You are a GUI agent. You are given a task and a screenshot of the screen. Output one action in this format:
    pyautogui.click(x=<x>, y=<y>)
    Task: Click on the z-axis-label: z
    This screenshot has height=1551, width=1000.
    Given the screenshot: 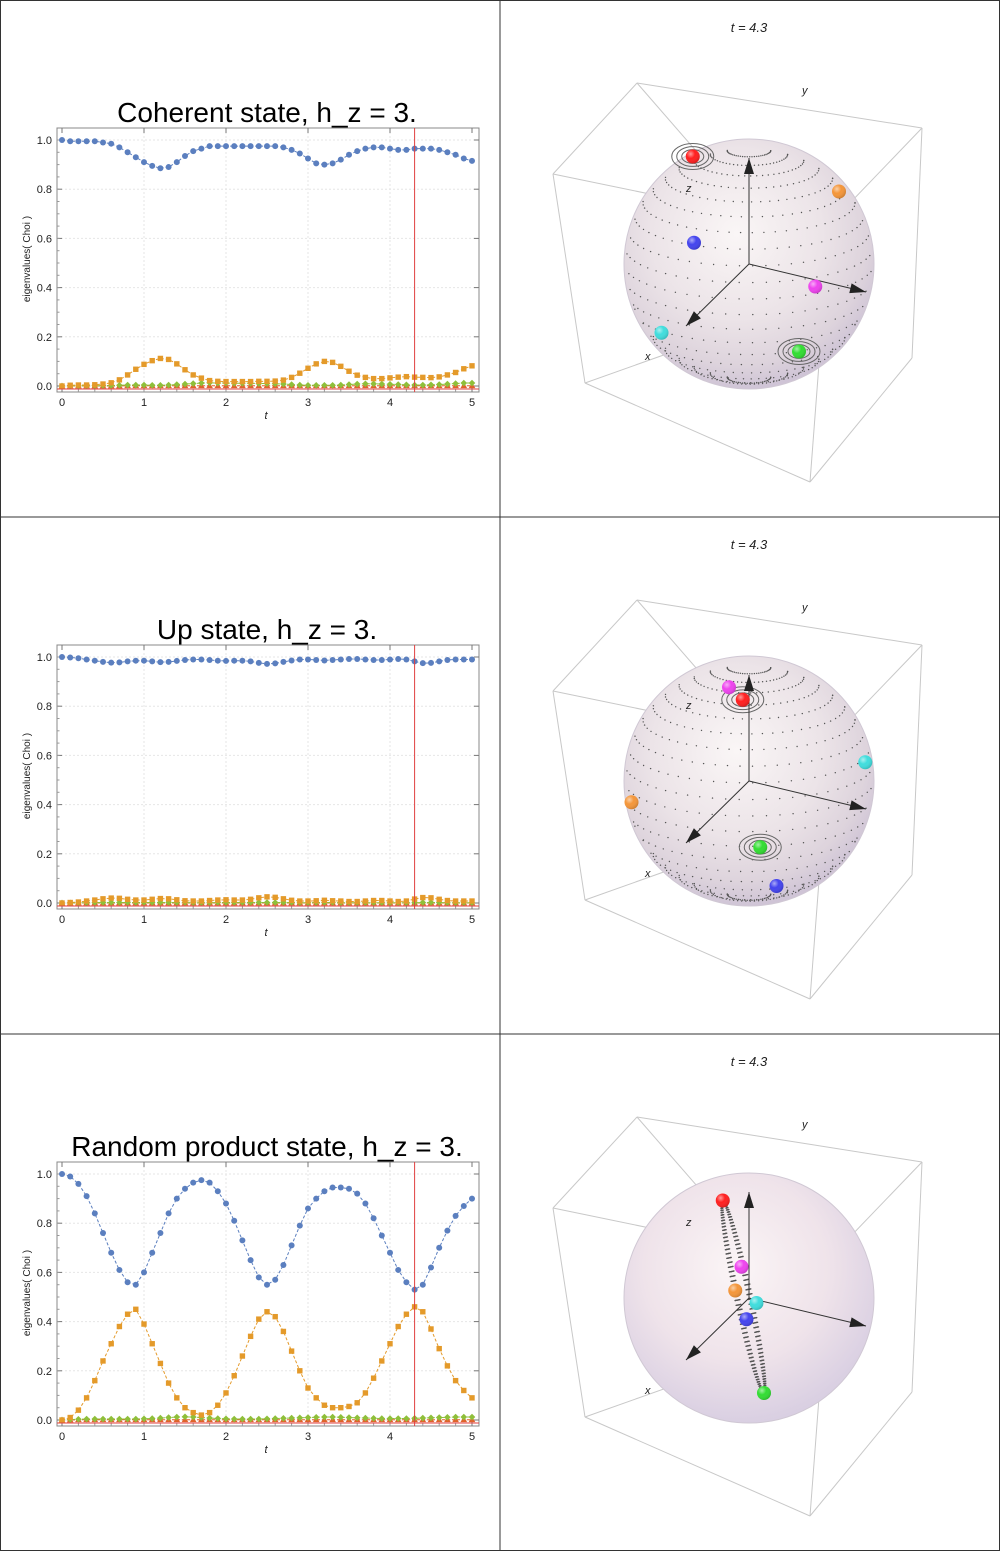 What is the action you would take?
    pyautogui.click(x=688, y=1223)
    